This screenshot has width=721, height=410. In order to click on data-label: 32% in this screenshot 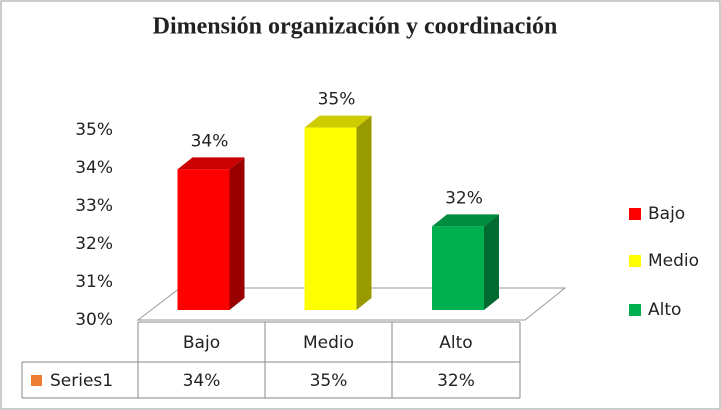, I will do `click(464, 198)`.